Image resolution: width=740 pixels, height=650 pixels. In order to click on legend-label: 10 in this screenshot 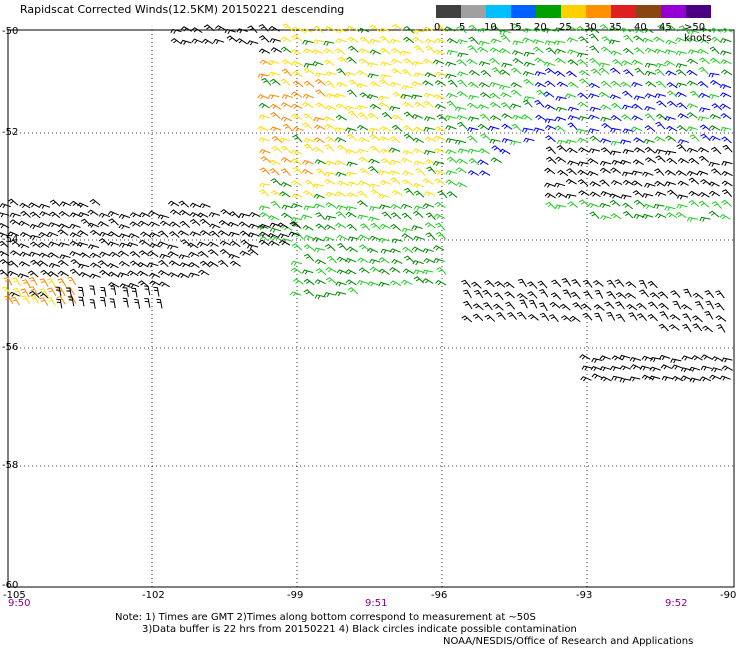, I will do `click(490, 27)`.